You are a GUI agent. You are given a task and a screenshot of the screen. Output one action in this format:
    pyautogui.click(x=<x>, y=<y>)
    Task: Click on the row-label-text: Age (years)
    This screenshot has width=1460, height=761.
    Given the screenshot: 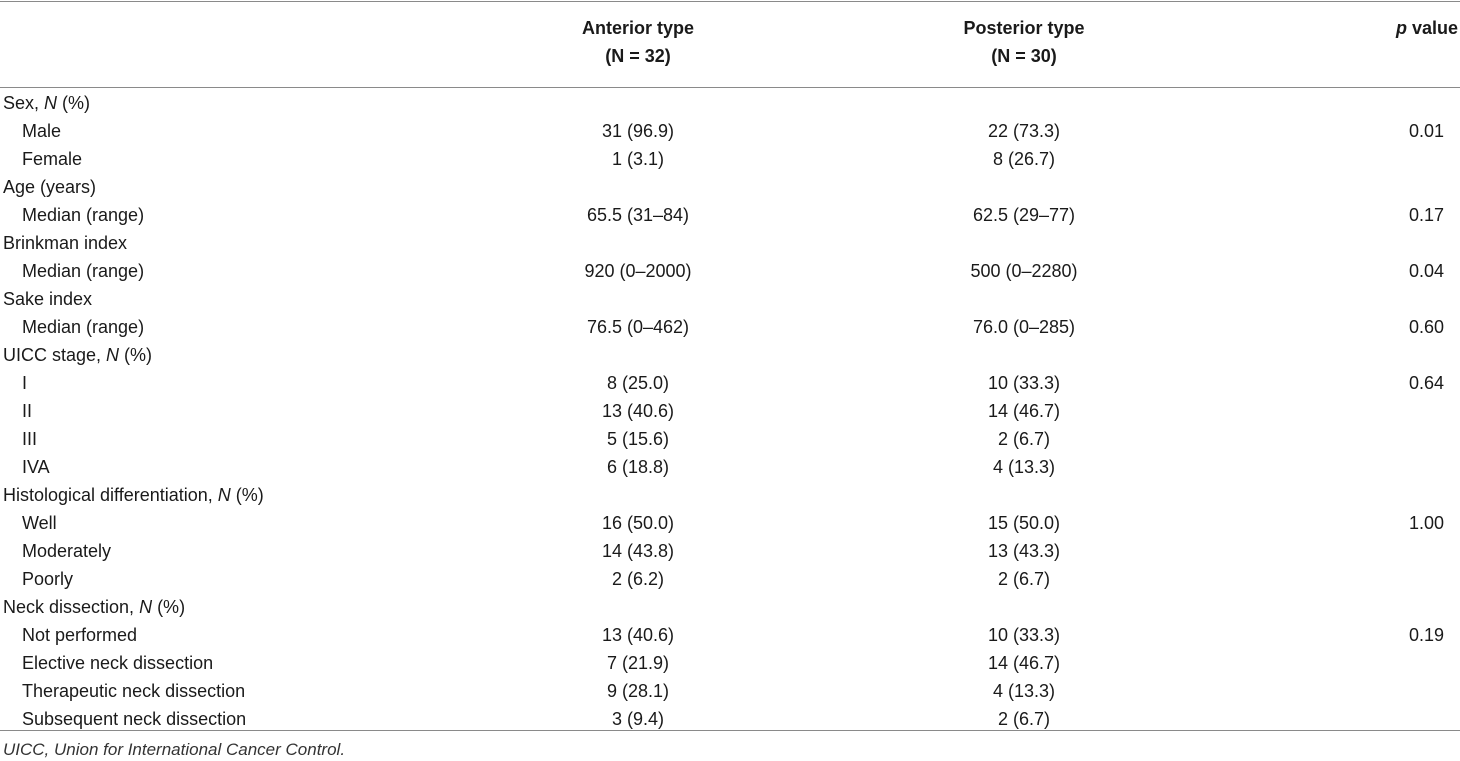 What is the action you would take?
    pyautogui.click(x=50, y=187)
    